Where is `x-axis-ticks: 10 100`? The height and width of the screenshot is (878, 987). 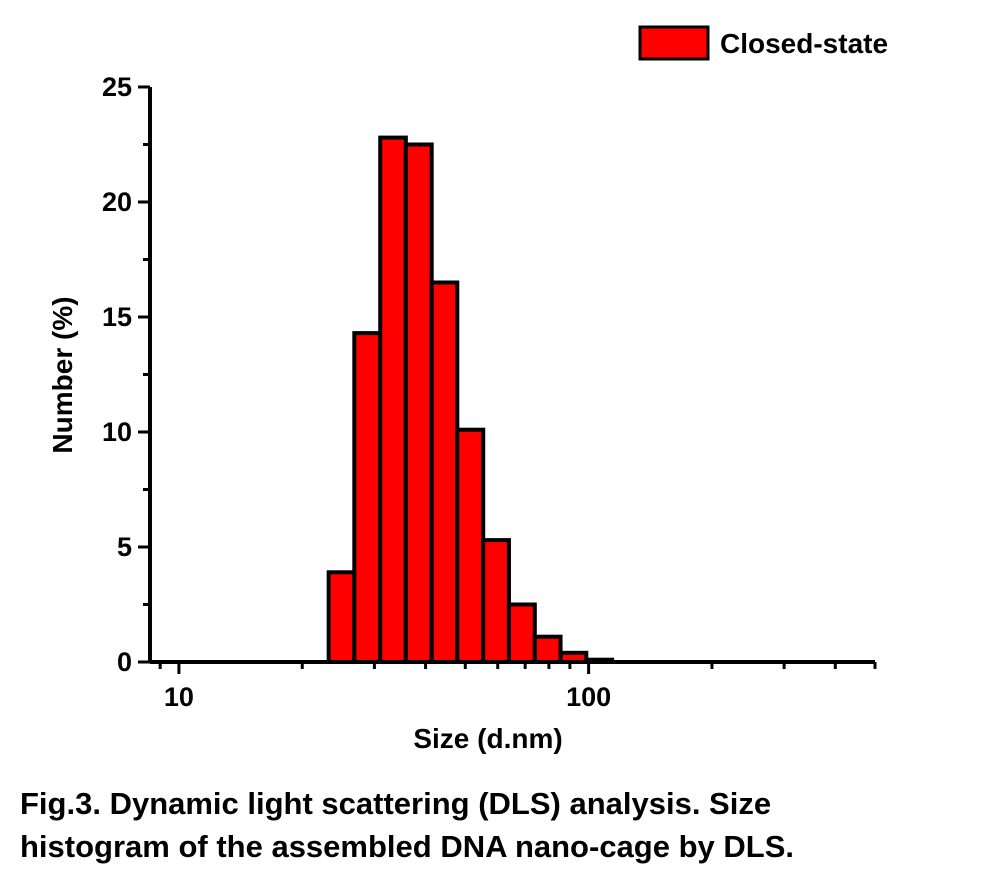 x-axis-ticks: 10 100 is located at coordinates (517, 687).